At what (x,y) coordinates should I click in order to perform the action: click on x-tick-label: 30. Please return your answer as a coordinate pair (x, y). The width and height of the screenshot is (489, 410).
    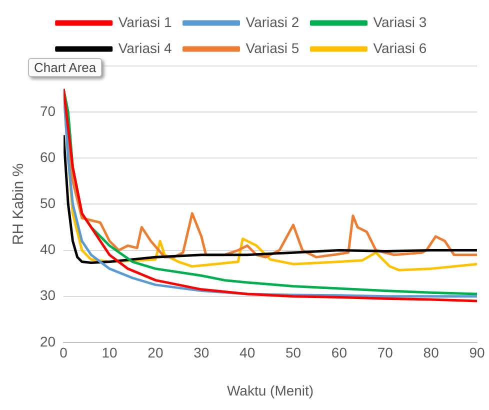
    Looking at the image, I should click on (202, 352).